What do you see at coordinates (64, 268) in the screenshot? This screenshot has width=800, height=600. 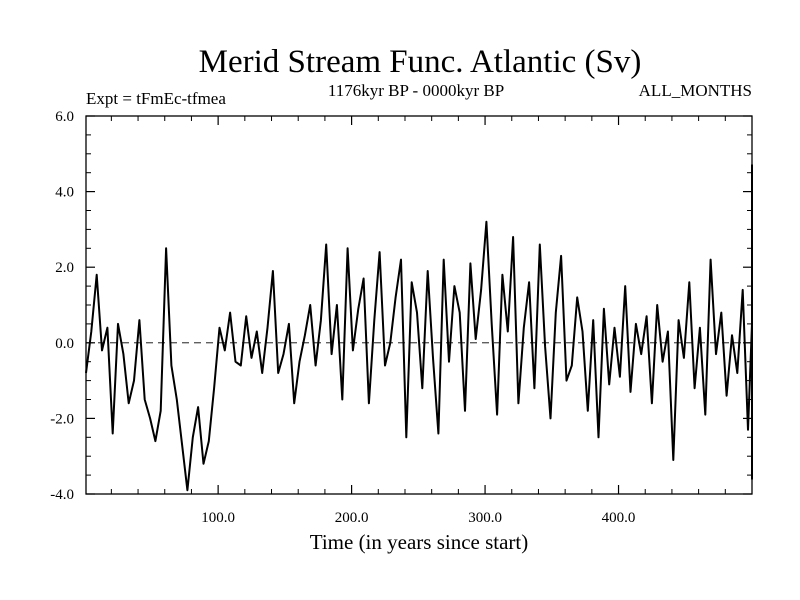 I see `y-tick-label: 2.0` at bounding box center [64, 268].